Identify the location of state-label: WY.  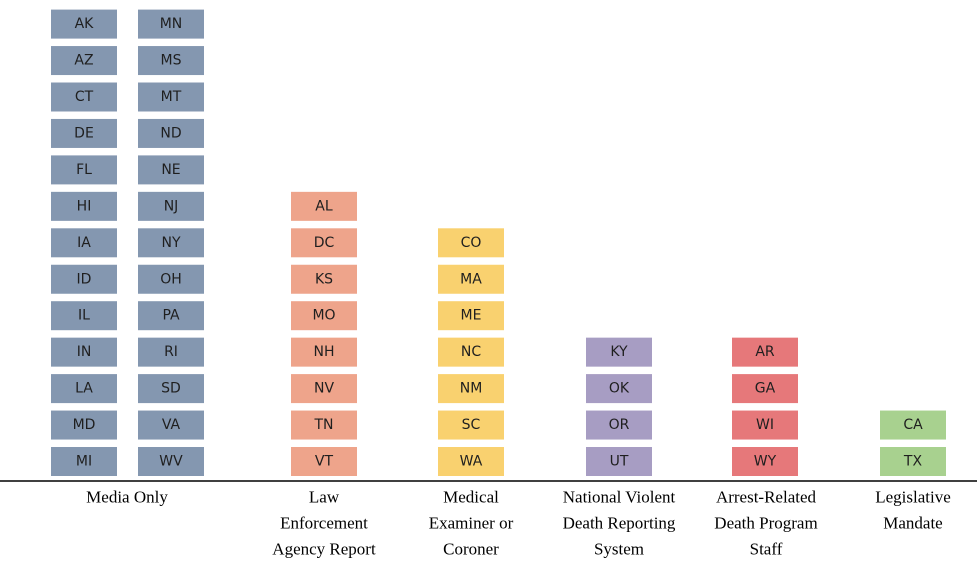
(765, 462).